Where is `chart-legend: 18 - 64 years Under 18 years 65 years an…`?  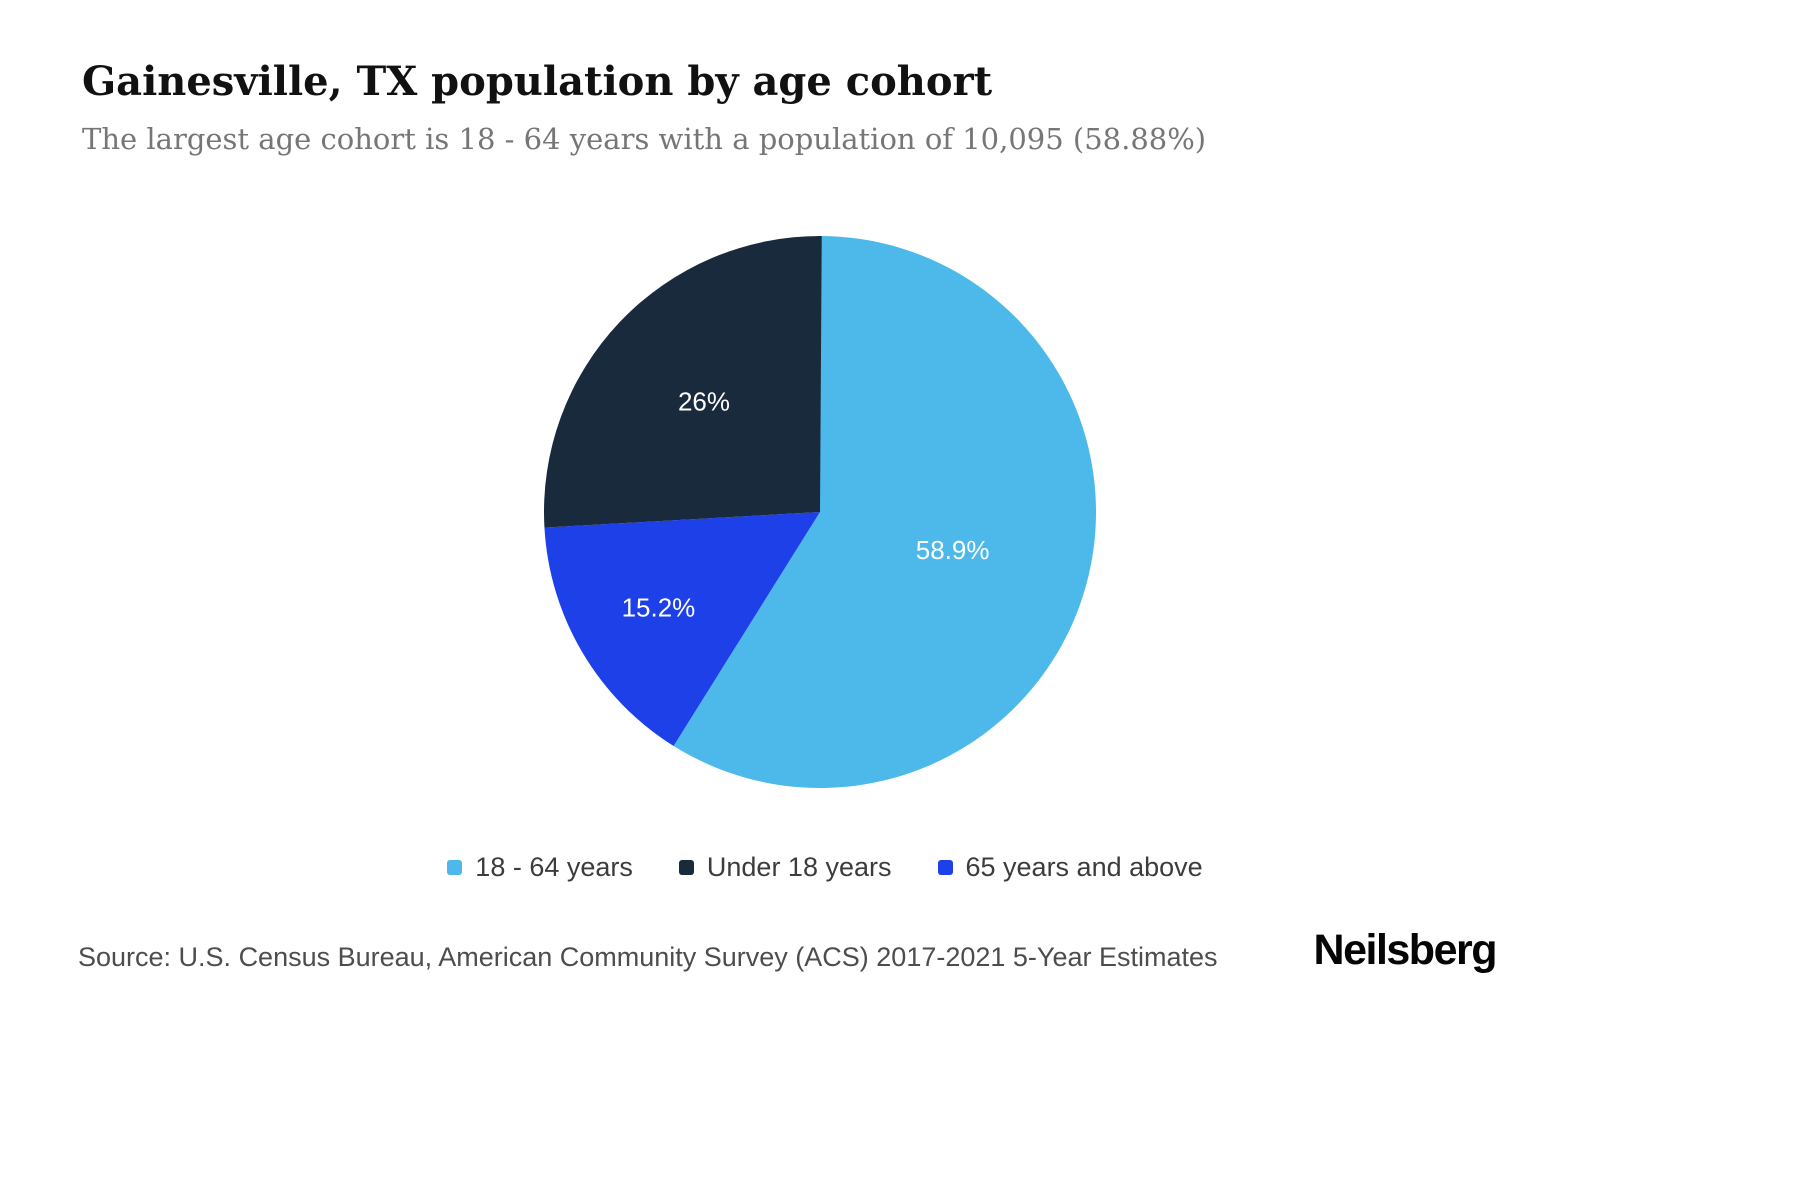 chart-legend: 18 - 64 years Under 18 years 65 years an… is located at coordinates (825, 867).